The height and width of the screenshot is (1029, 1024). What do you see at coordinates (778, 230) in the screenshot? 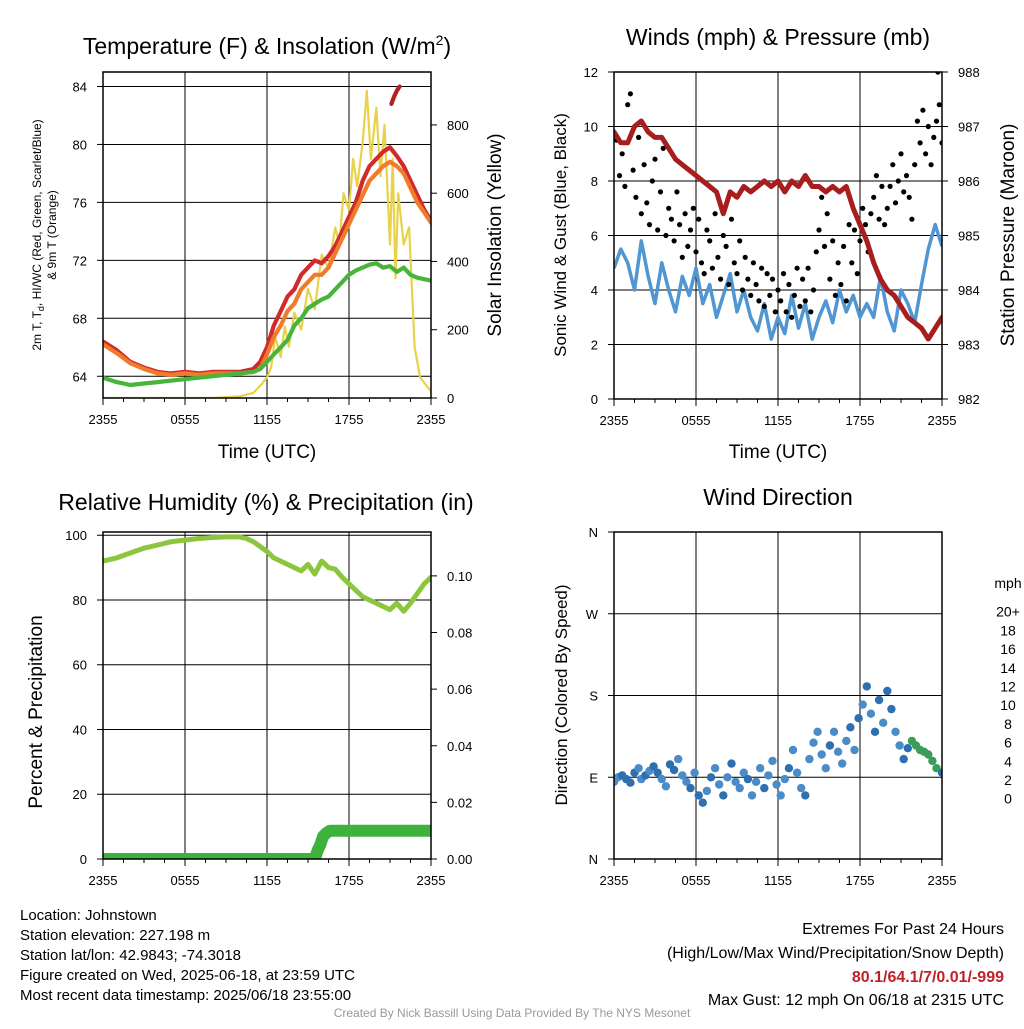
I see `pressure-line` at bounding box center [778, 230].